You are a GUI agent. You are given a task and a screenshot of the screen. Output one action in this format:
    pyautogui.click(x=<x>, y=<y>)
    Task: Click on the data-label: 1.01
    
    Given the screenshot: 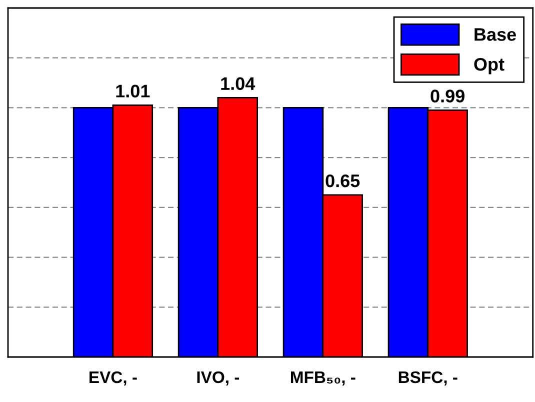 What is the action you would take?
    pyautogui.click(x=133, y=91)
    